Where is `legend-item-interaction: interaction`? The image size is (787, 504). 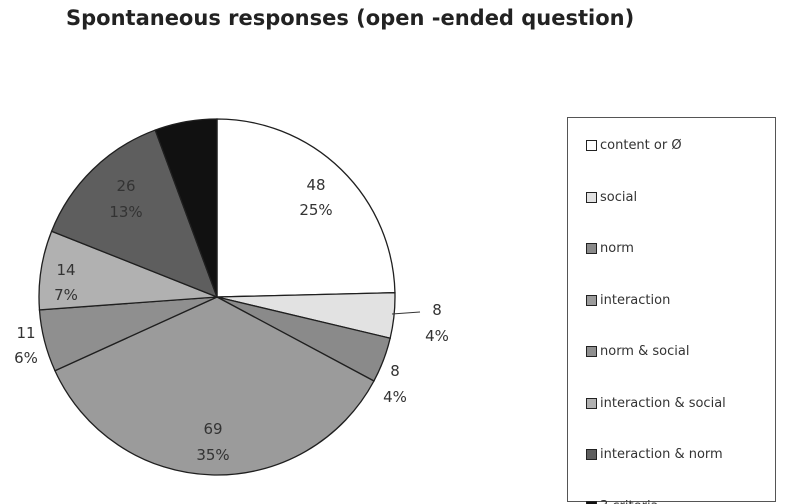
legend-item-interaction: interaction is located at coordinates (628, 300).